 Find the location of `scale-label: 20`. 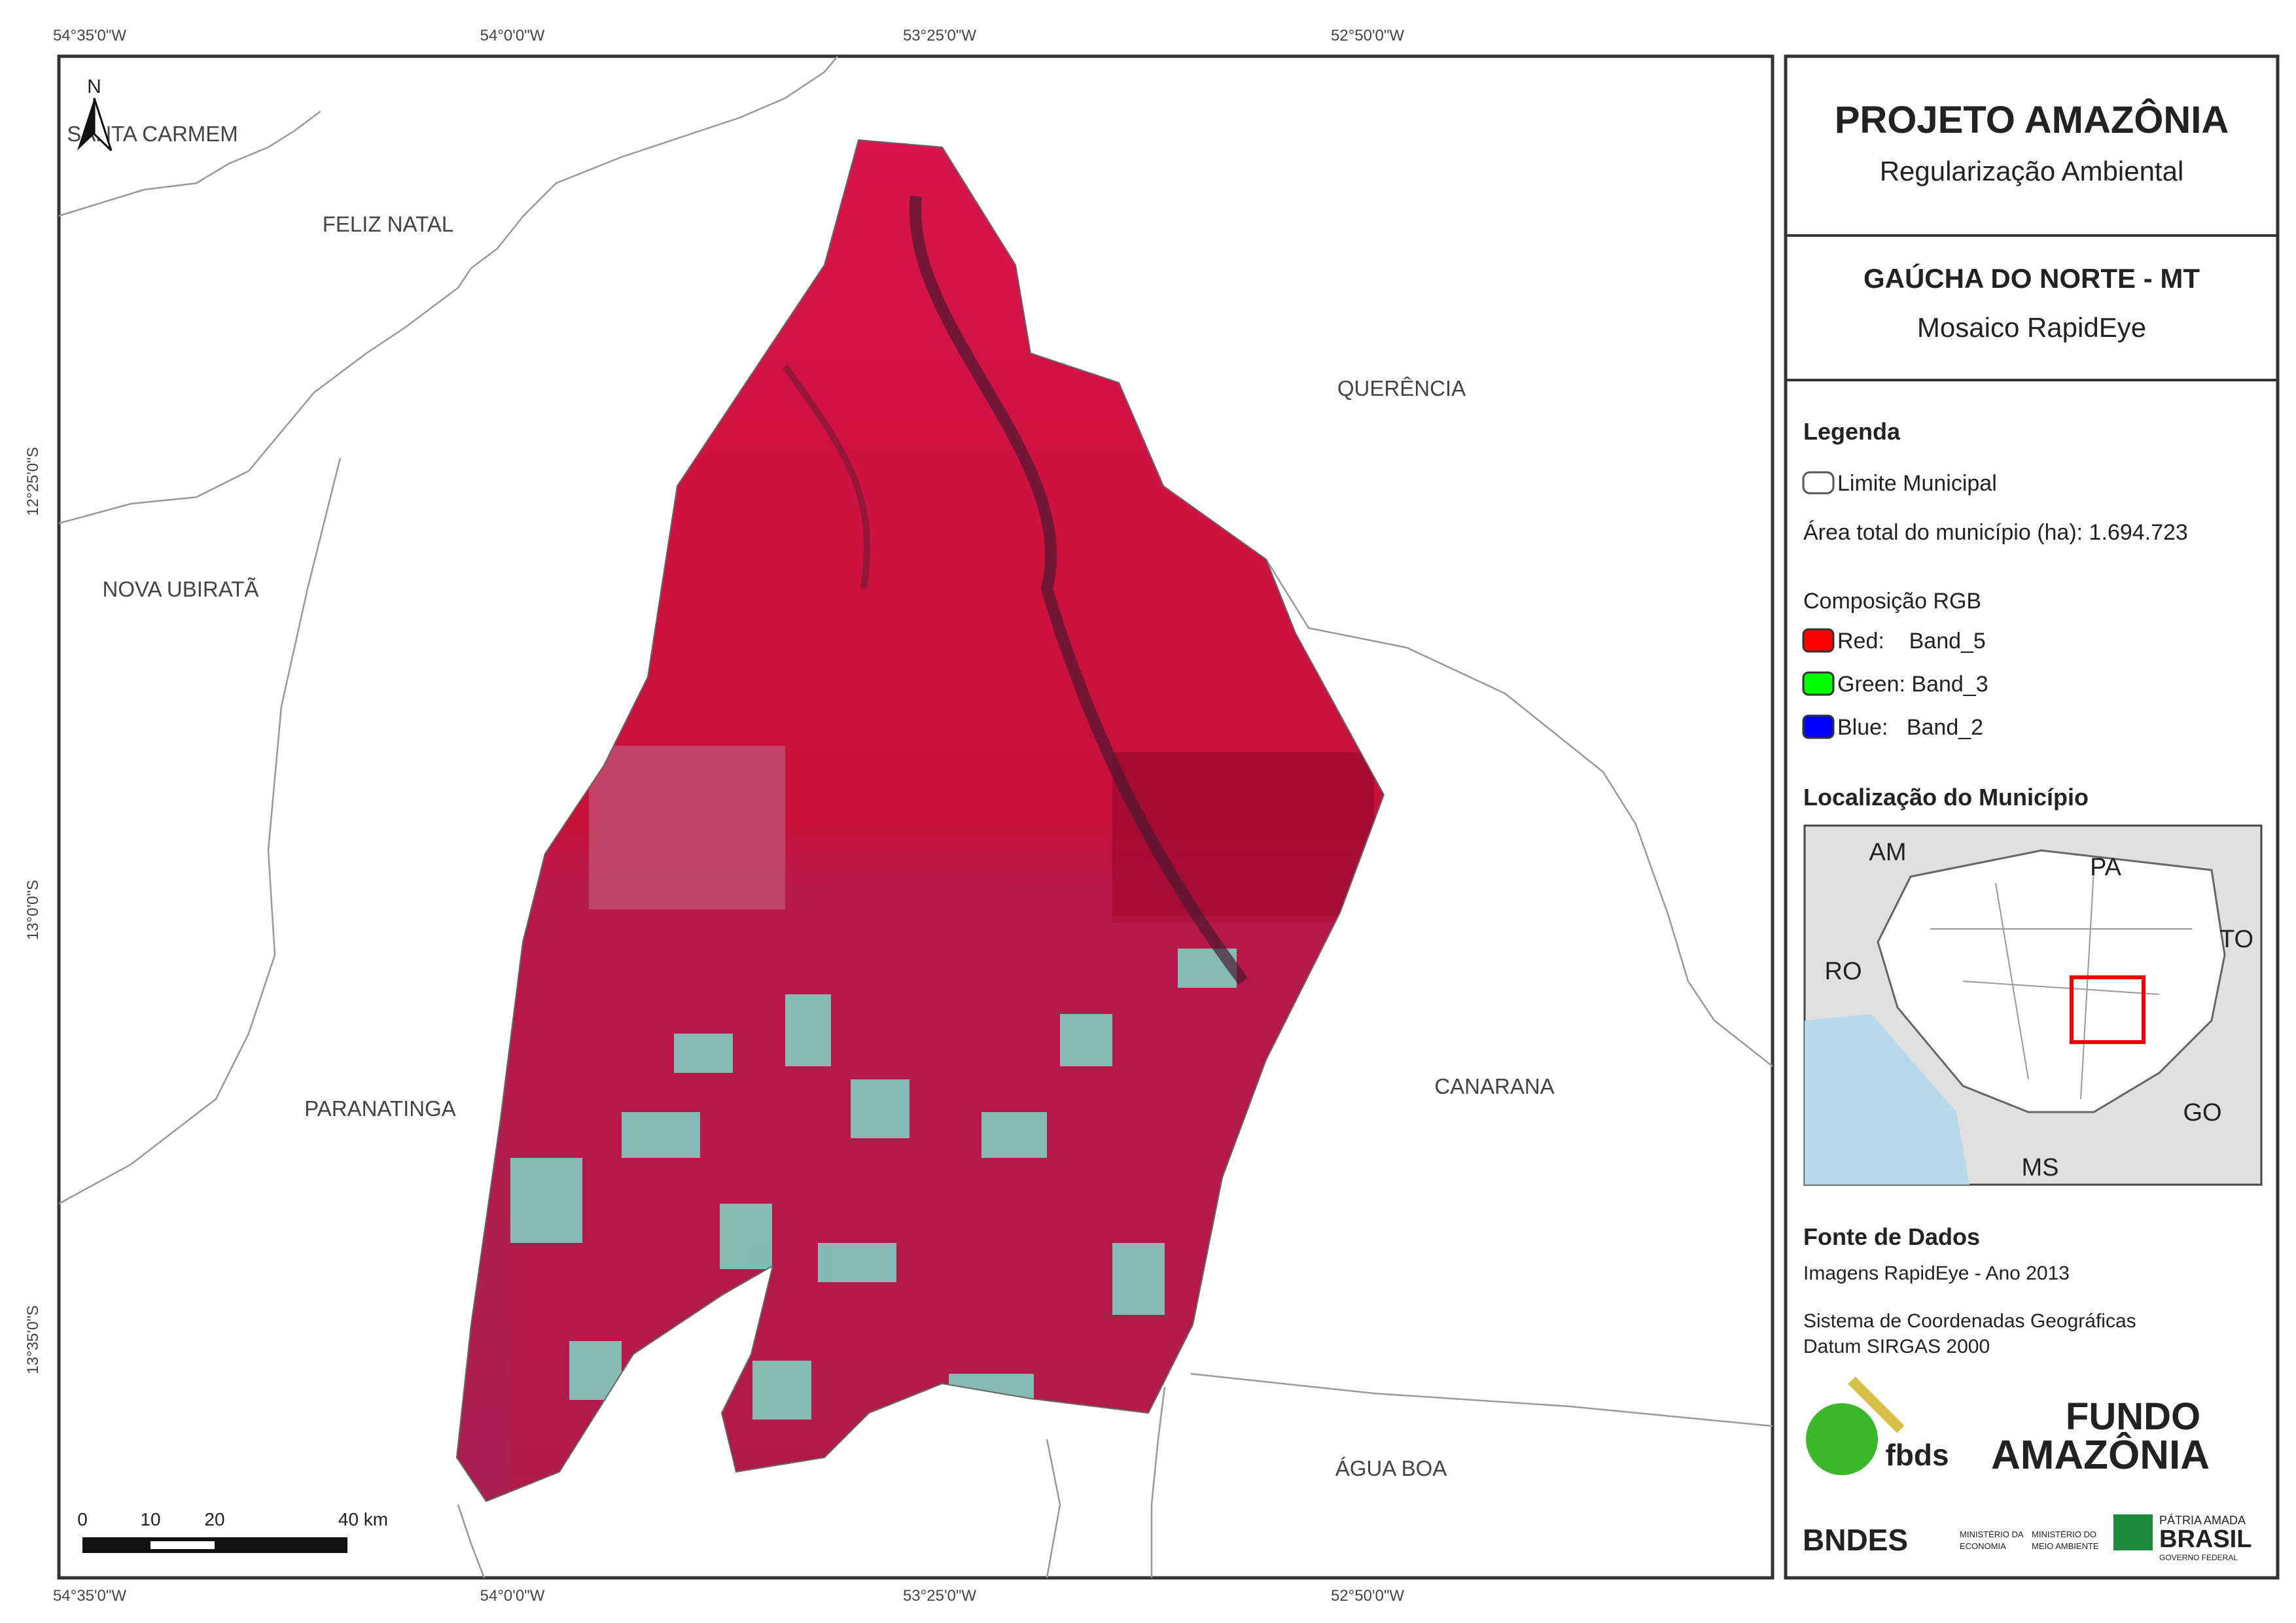

scale-label: 20 is located at coordinates (214, 1519).